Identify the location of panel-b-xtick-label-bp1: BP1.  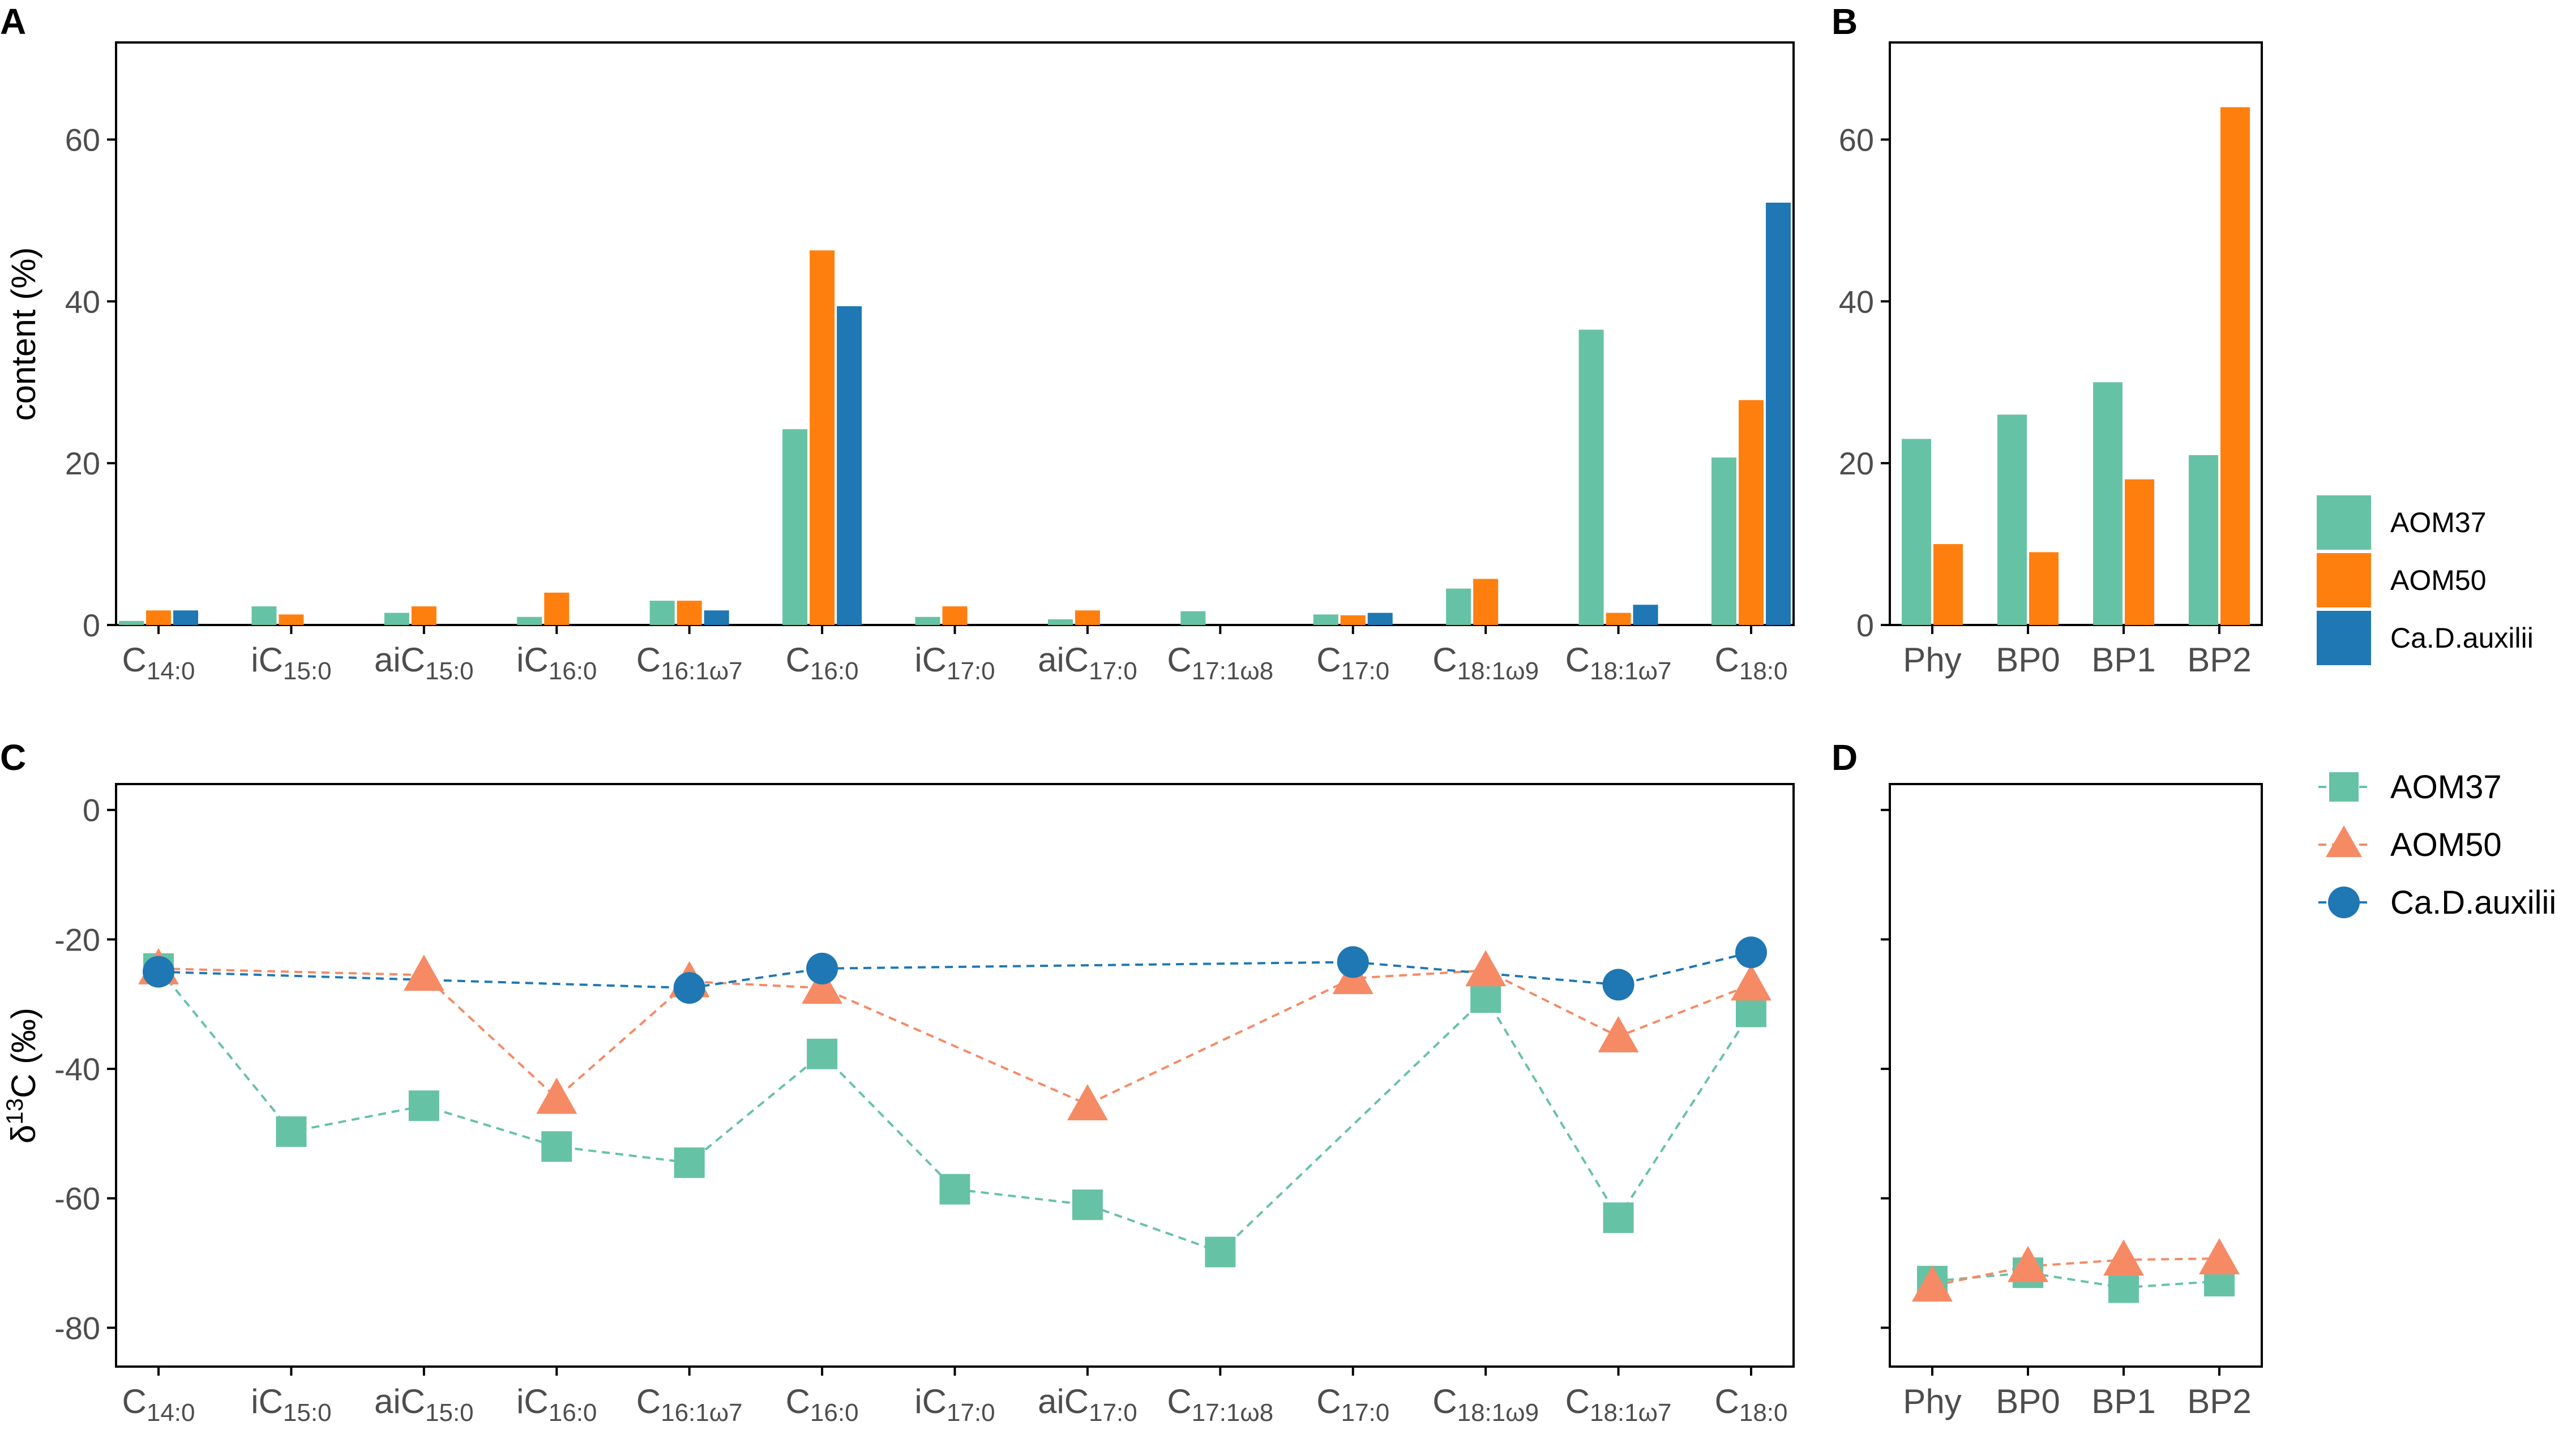
(2123, 660).